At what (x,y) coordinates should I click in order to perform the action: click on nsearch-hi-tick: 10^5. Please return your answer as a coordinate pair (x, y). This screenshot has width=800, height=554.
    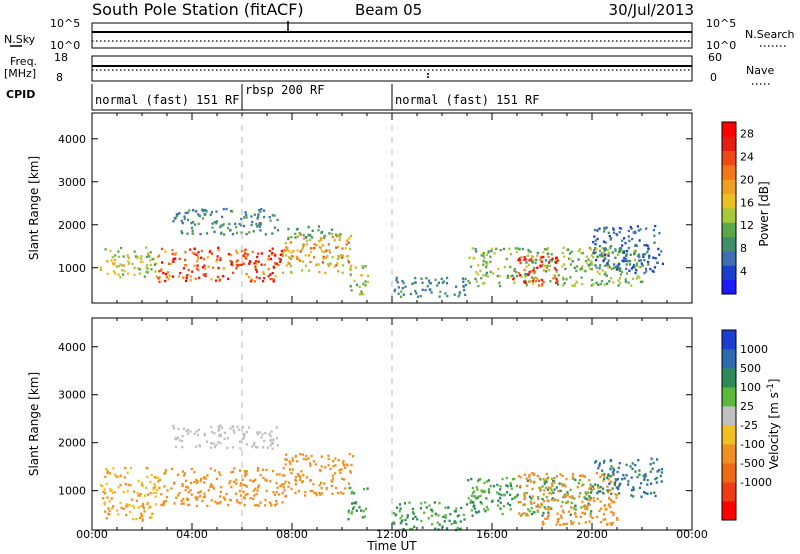
    Looking at the image, I should click on (721, 23).